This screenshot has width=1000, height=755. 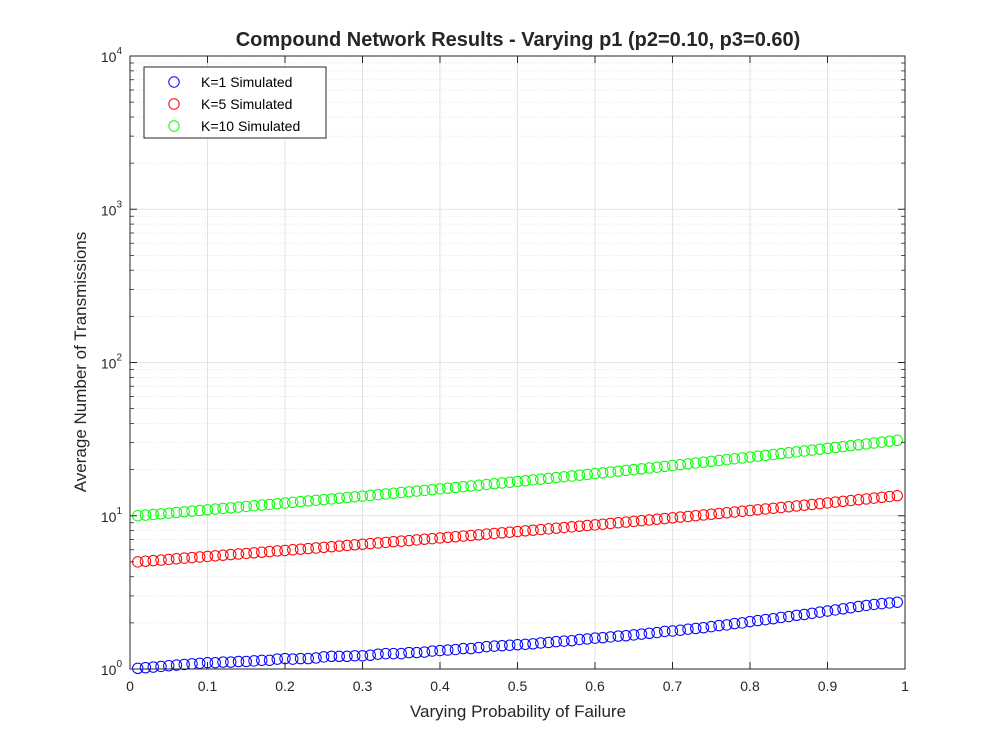 What do you see at coordinates (174, 82) in the screenshot?
I see `legend-marker` at bounding box center [174, 82].